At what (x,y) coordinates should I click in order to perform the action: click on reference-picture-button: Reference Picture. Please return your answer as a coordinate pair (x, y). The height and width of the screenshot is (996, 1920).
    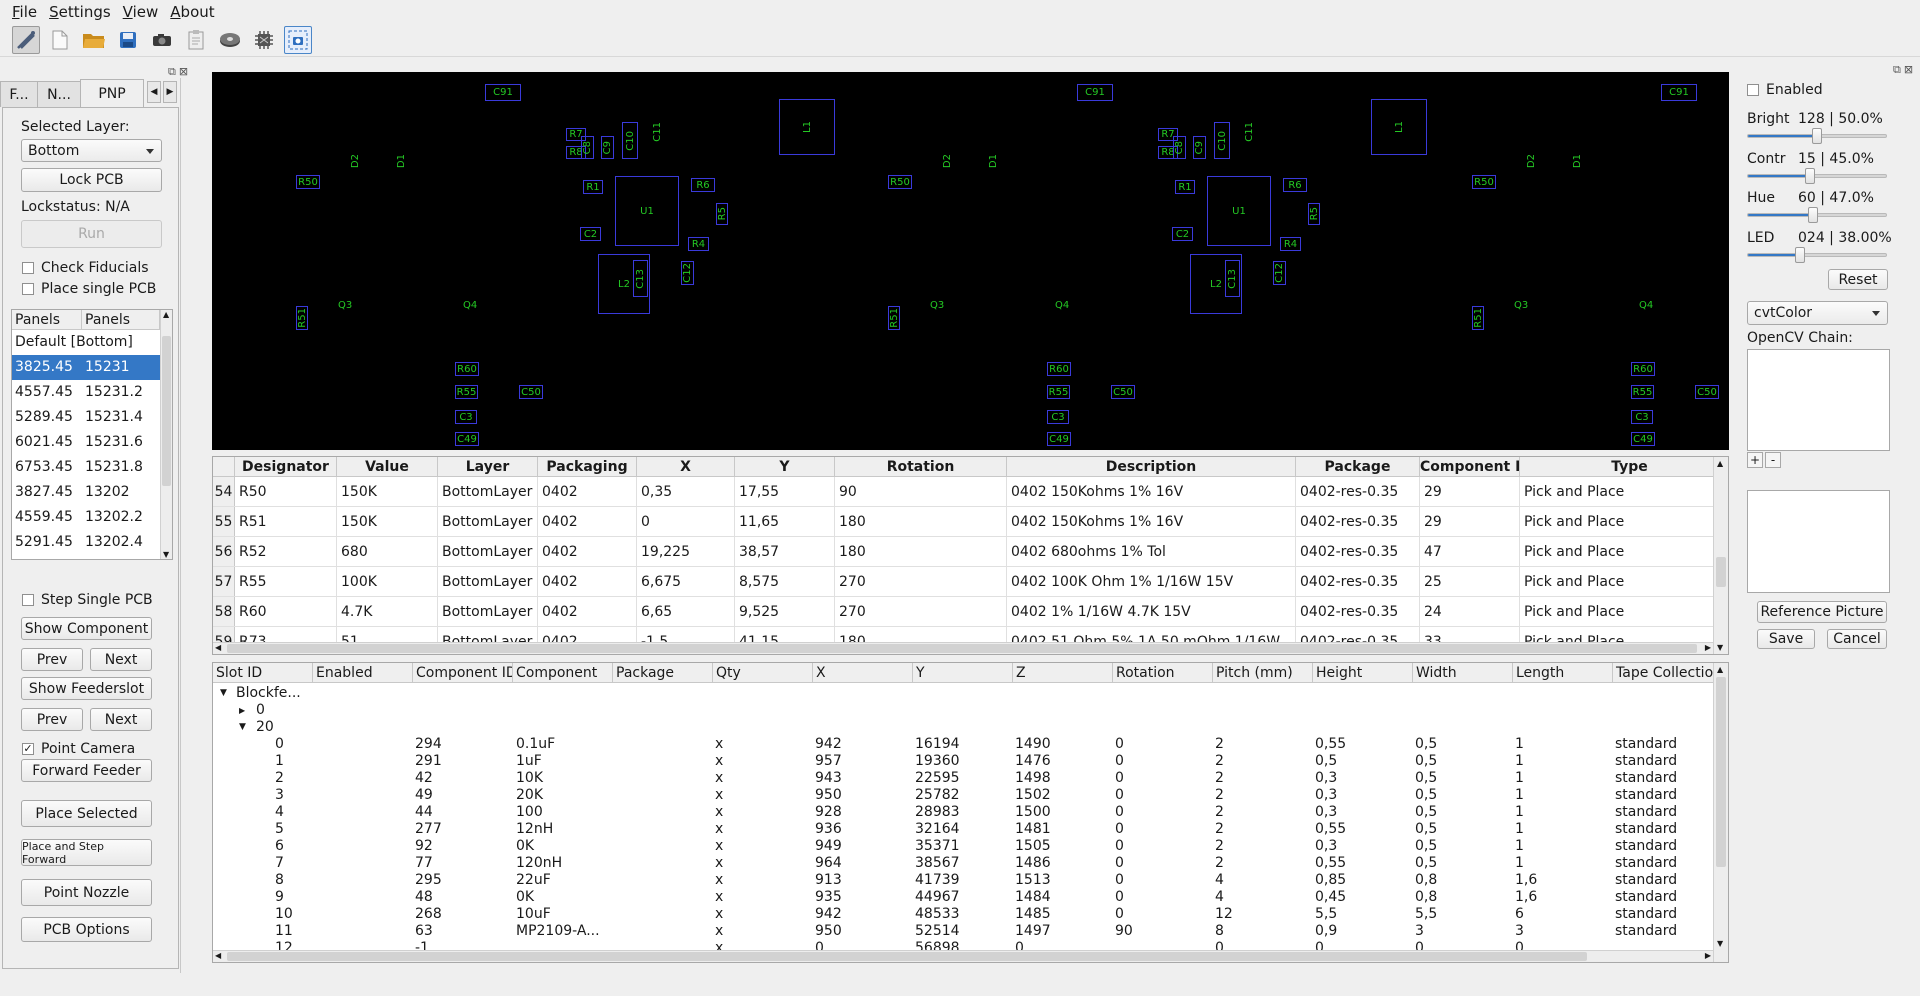
    Looking at the image, I should click on (1822, 612).